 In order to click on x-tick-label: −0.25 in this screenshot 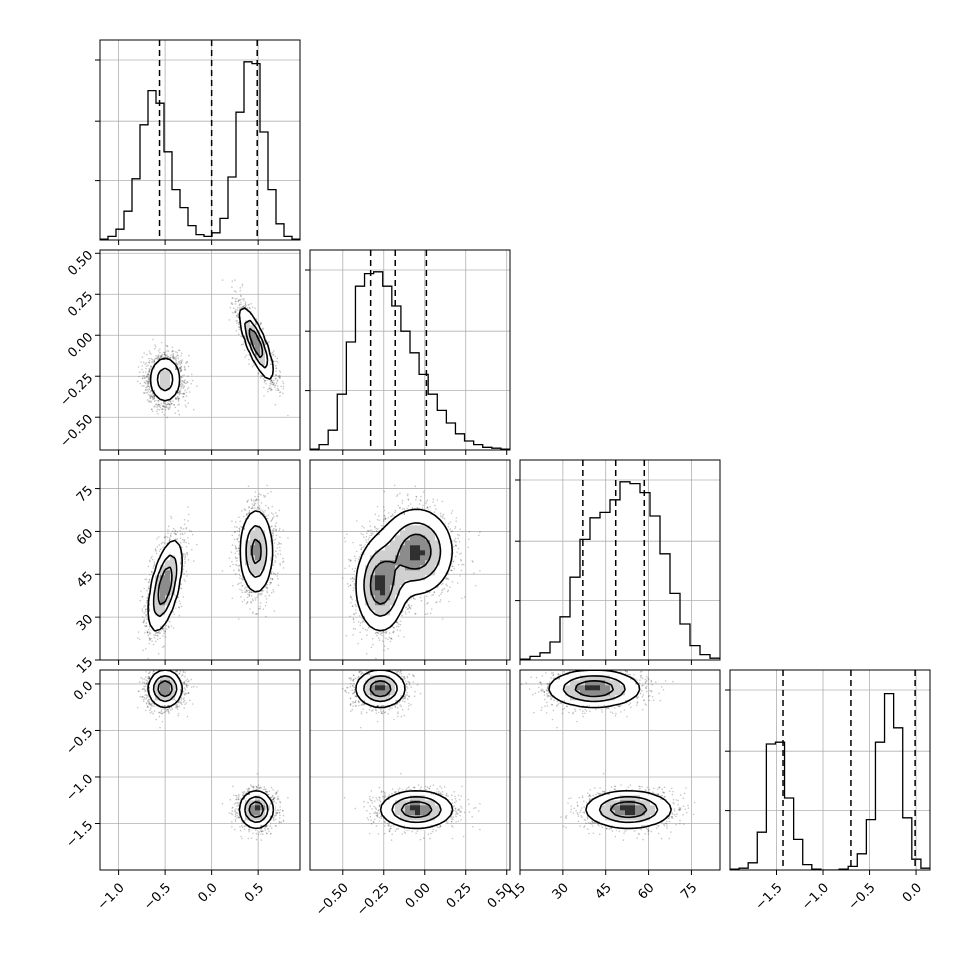, I will do `click(373, 899)`.